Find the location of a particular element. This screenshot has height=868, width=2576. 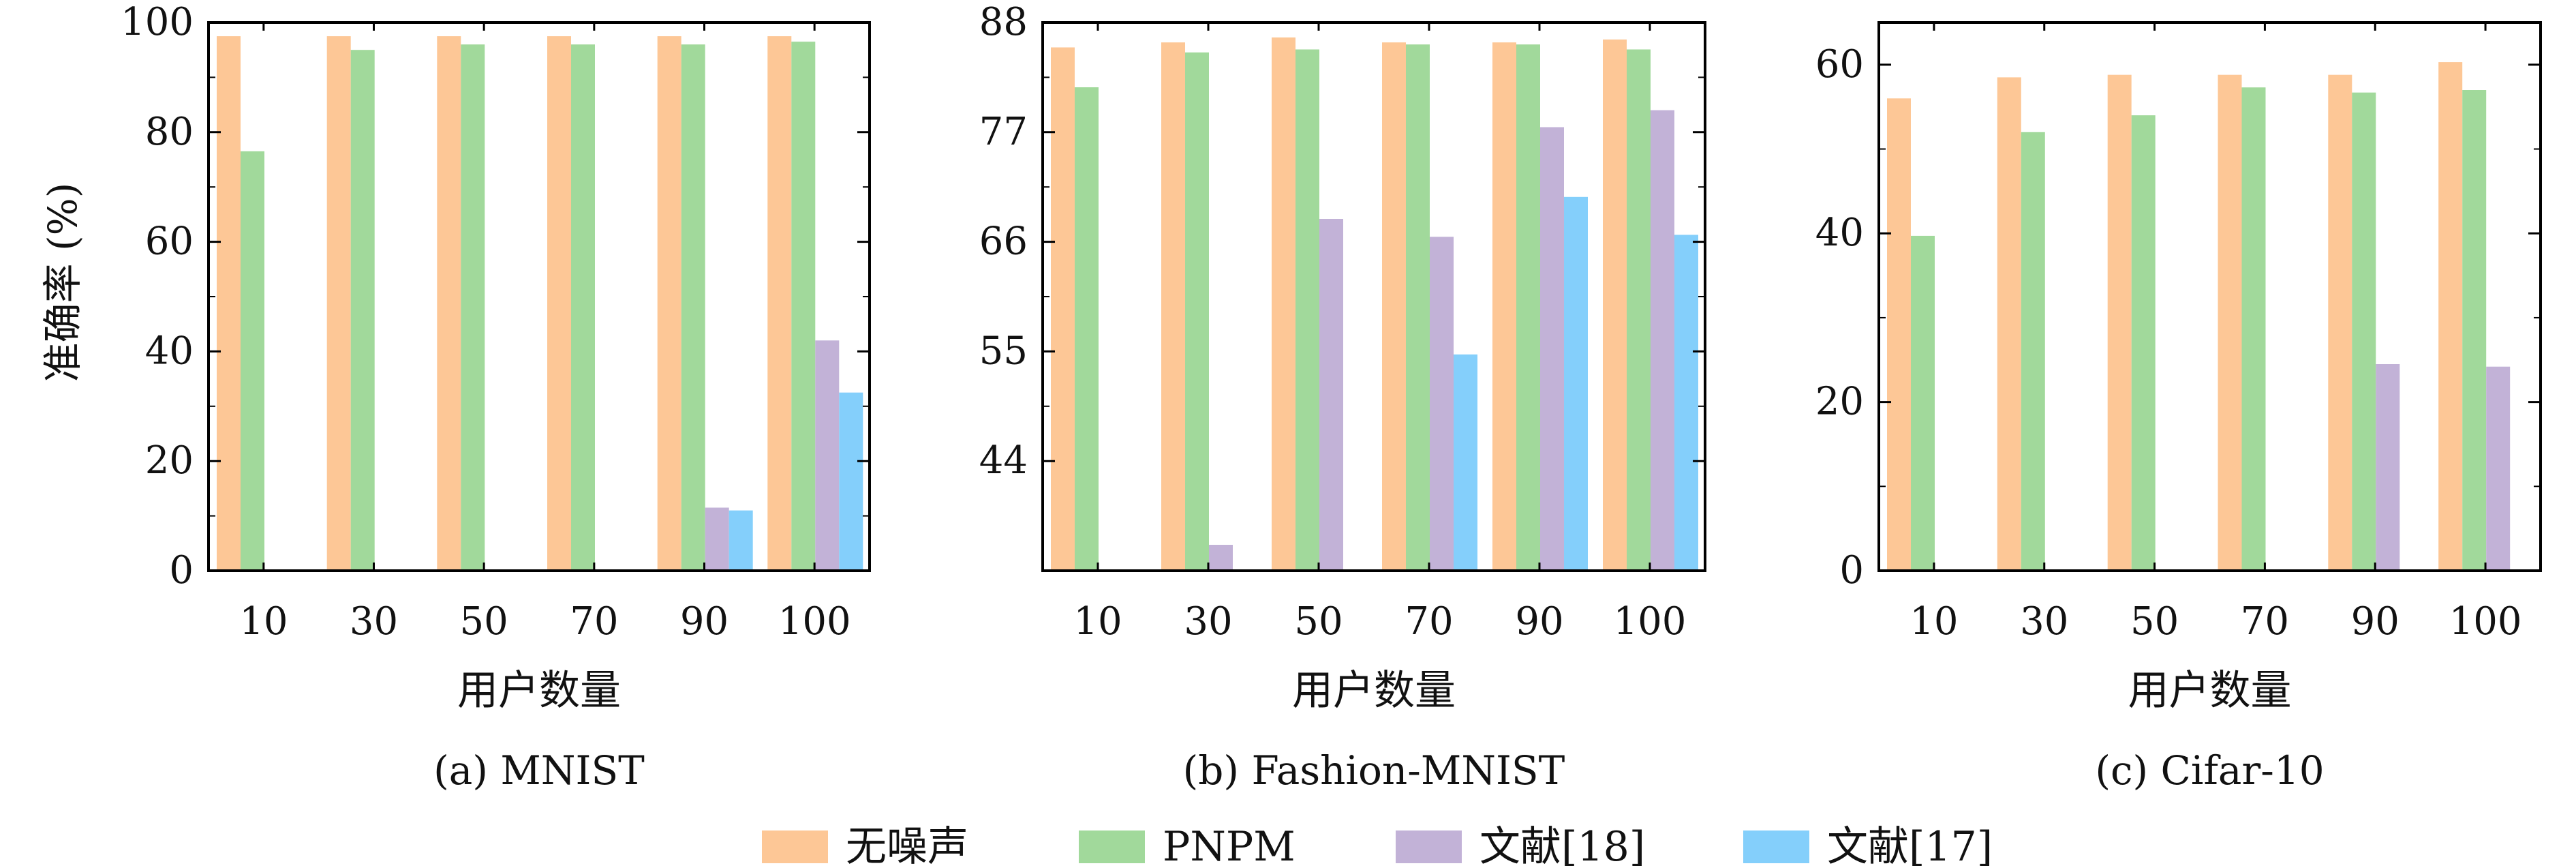

legend-label: 文献[18] is located at coordinates (1562, 845).